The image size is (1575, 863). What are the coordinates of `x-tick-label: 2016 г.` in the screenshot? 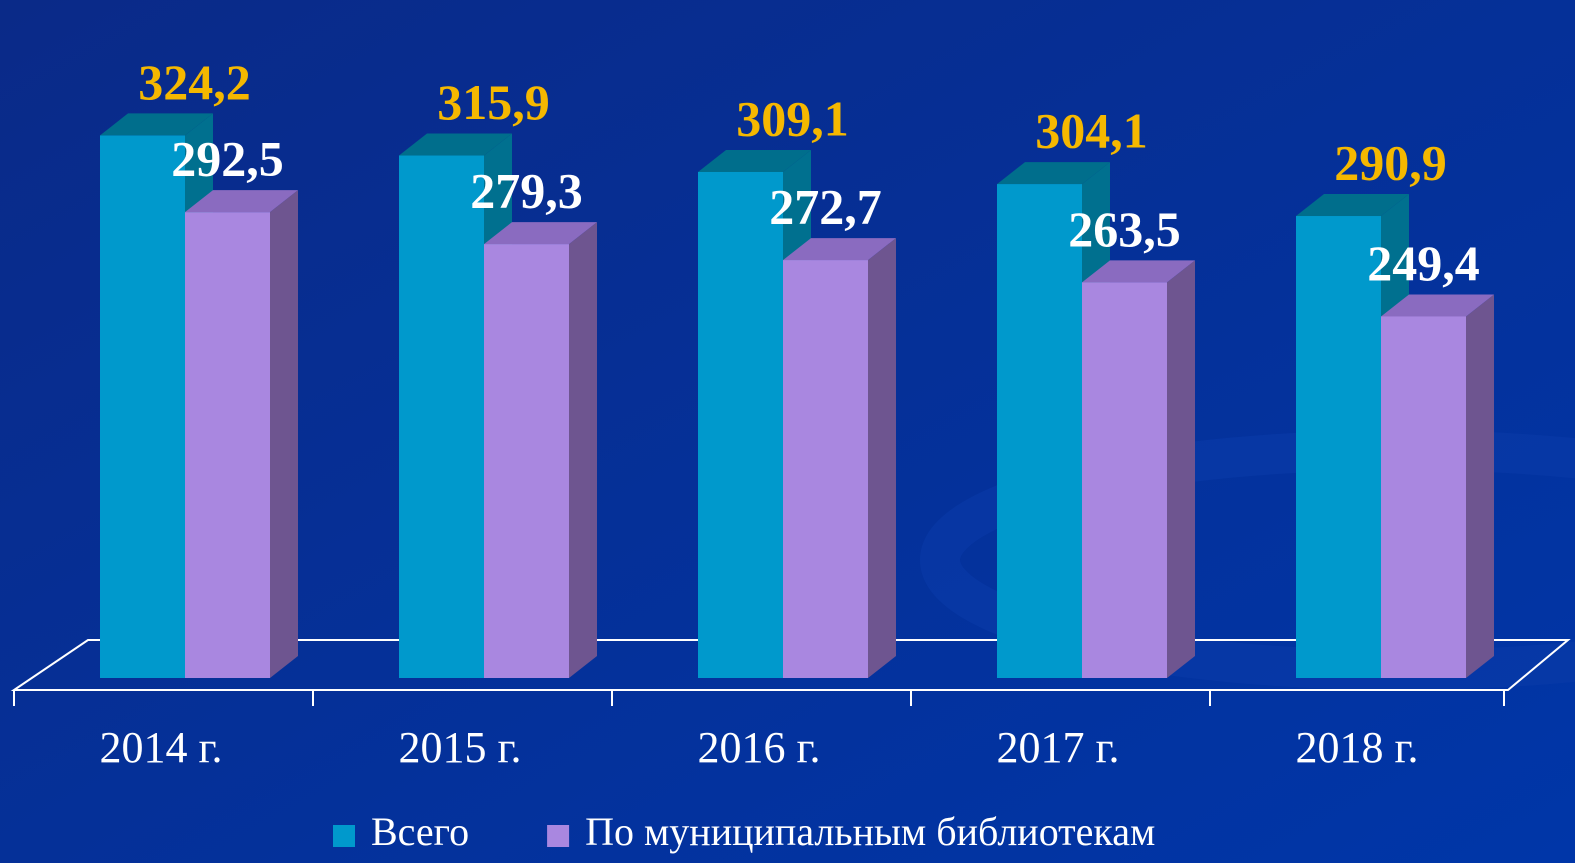 It's located at (758, 747).